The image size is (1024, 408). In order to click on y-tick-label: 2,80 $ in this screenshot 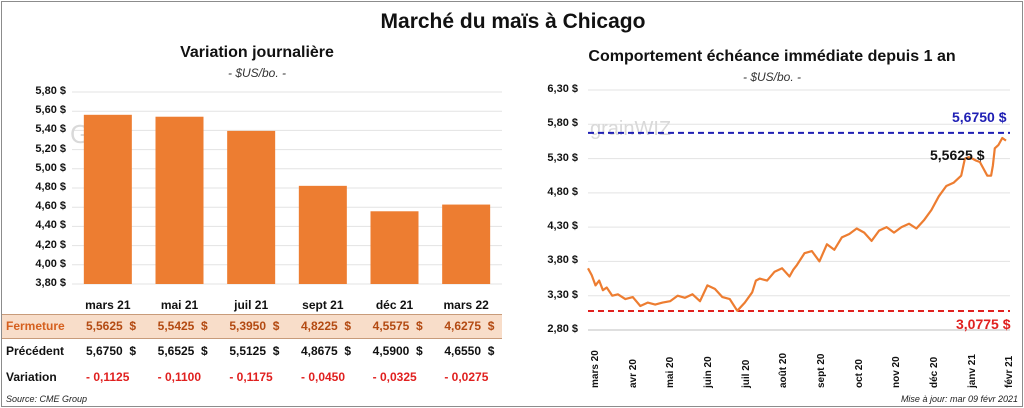, I will do `click(562, 329)`.